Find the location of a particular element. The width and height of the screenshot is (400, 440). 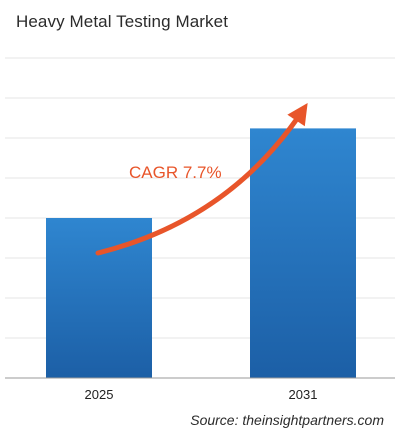

x-tick-labels: 2025 2031 is located at coordinates (201, 394).